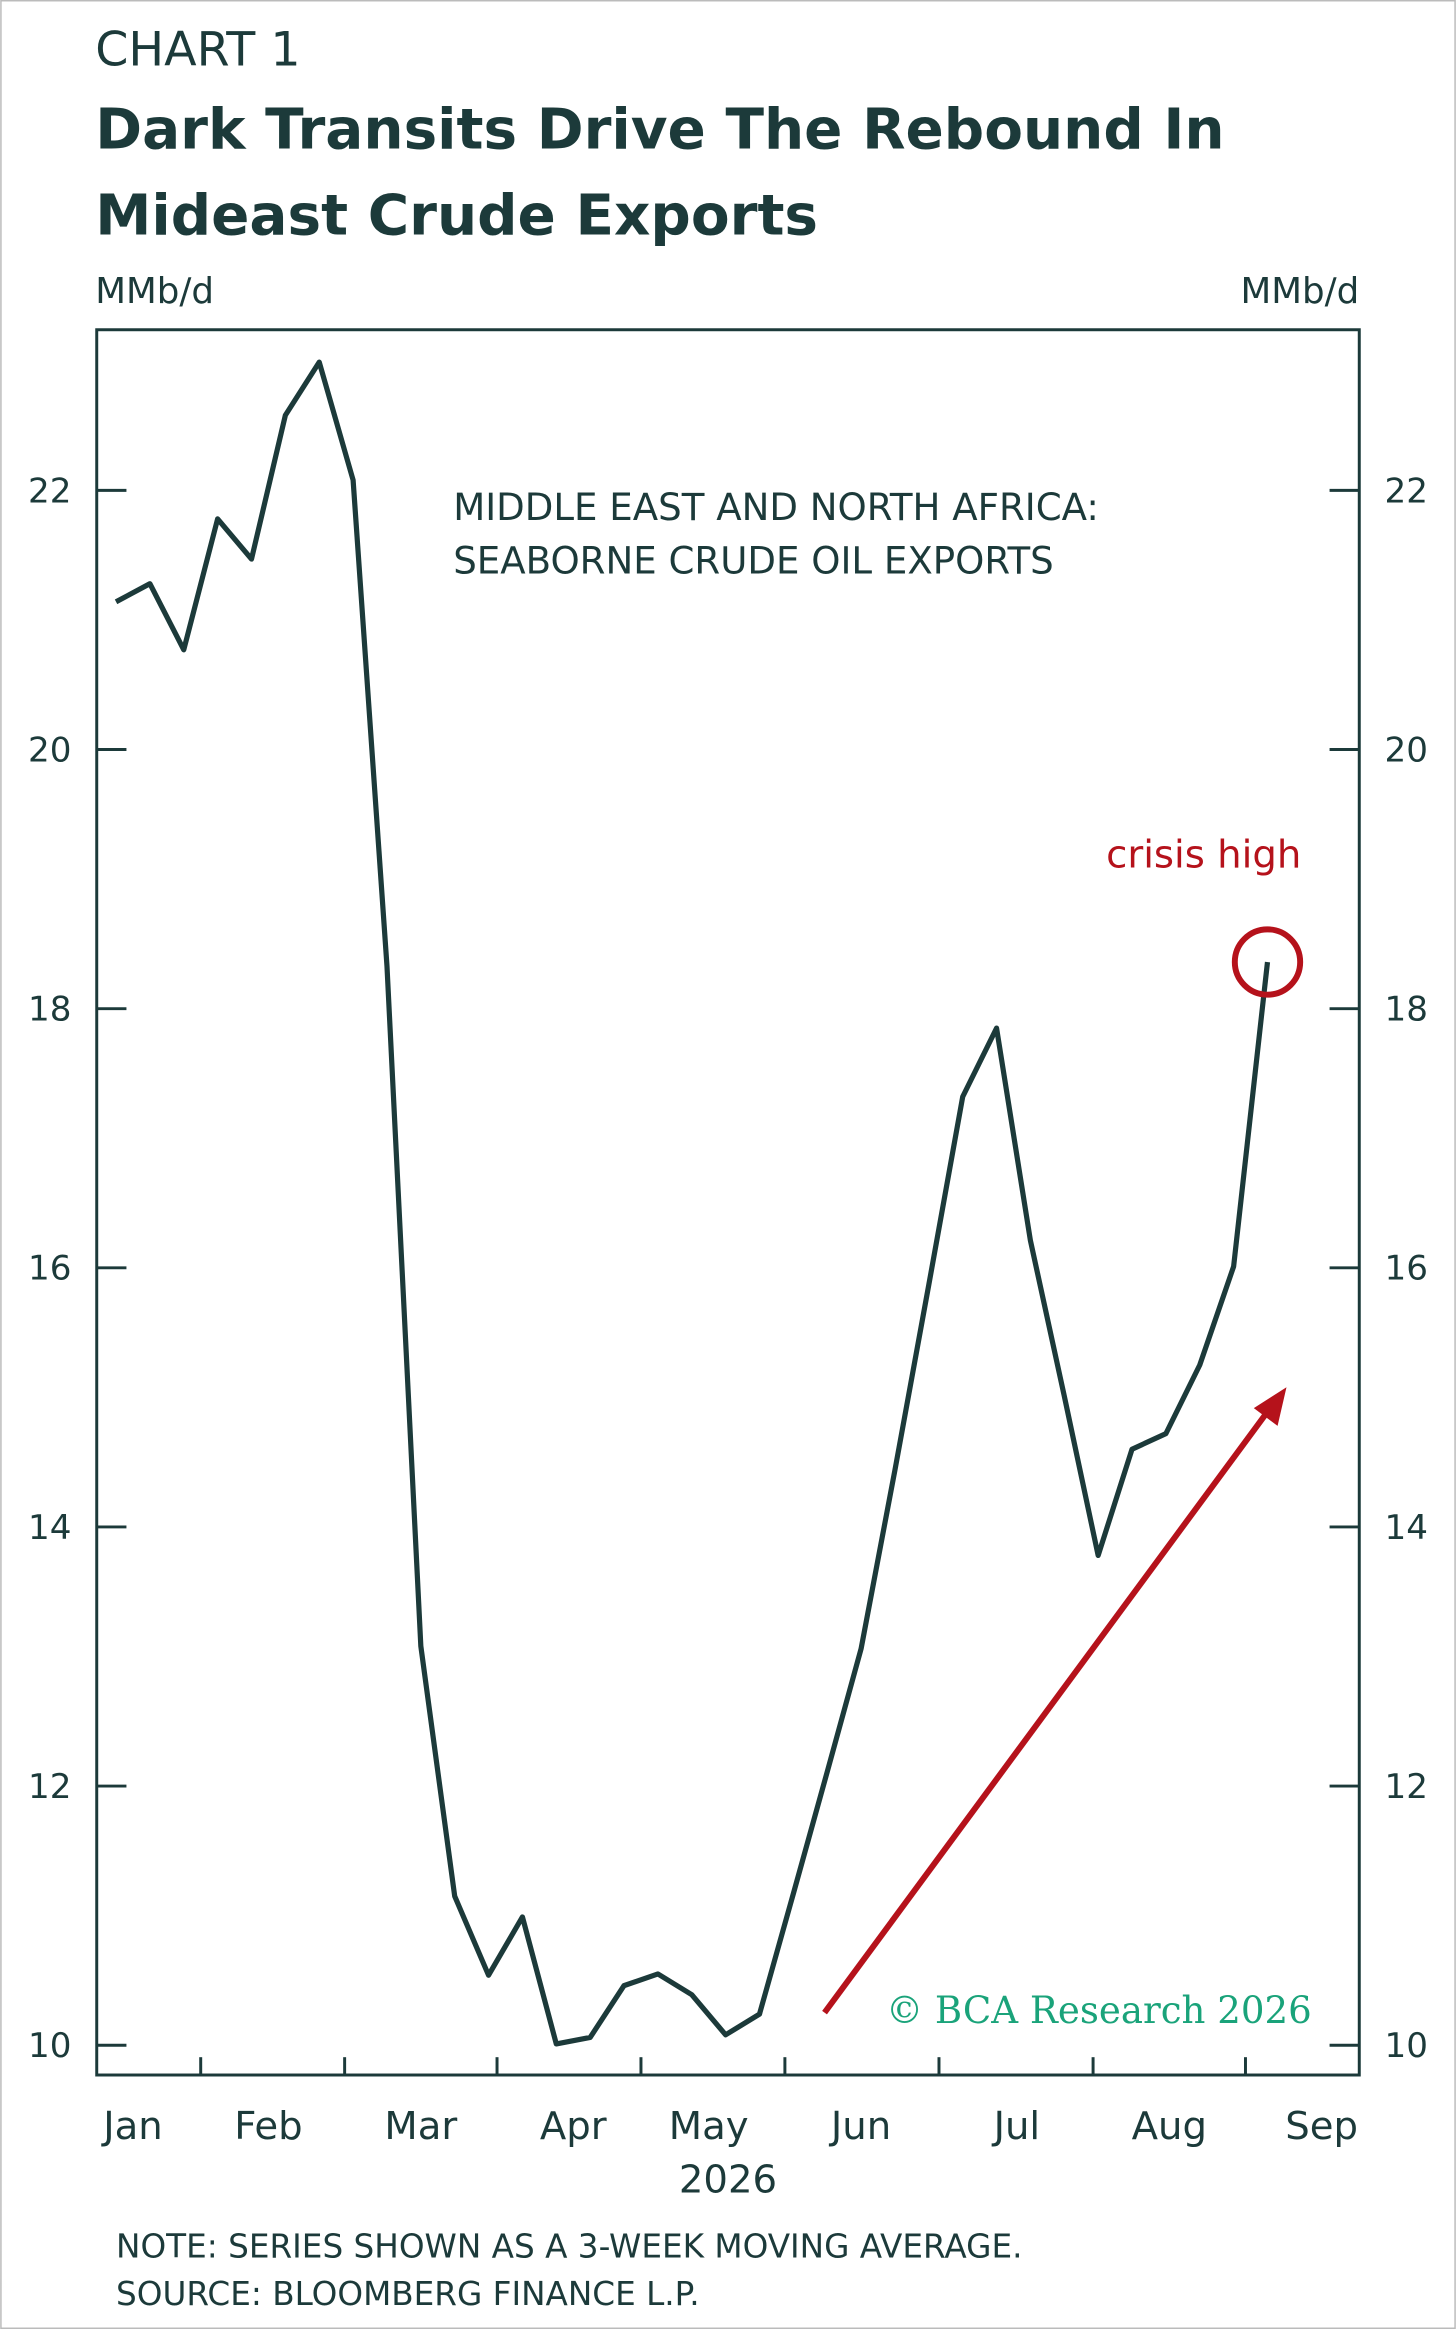  Describe the element at coordinates (860, 2126) in the screenshot. I see `x-tick-label: Jun` at that location.